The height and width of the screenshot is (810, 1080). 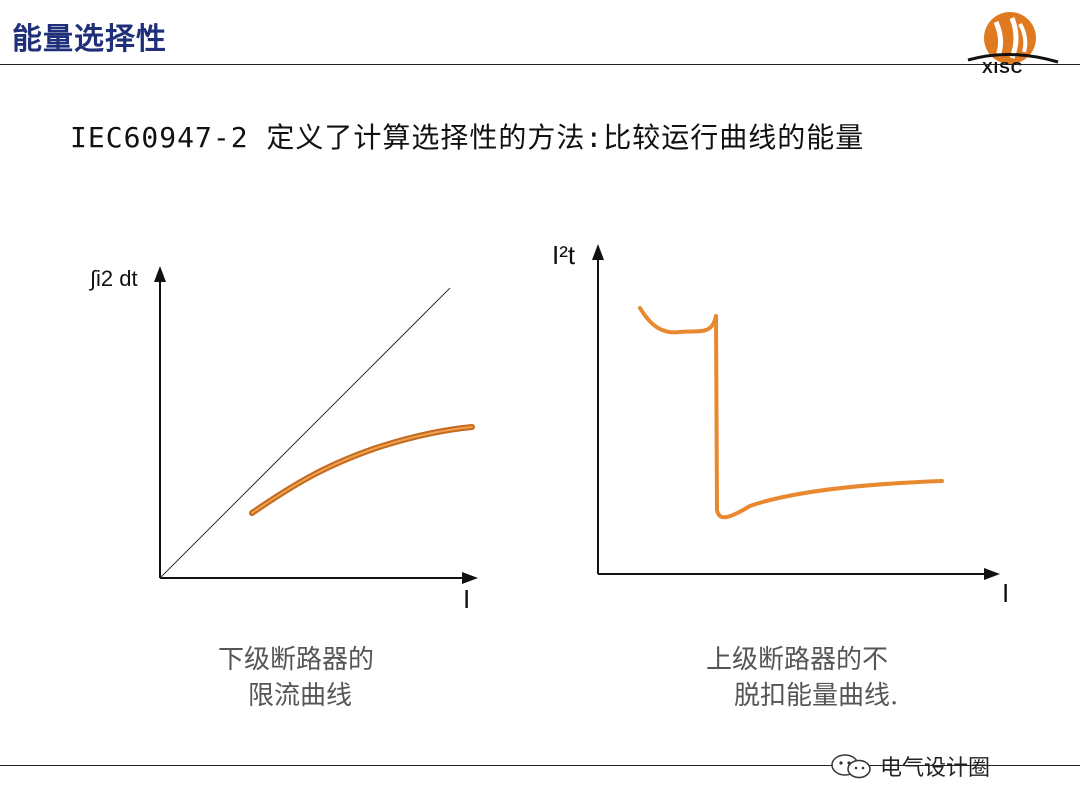 I want to click on left-x-axis-label: I, so click(x=467, y=599).